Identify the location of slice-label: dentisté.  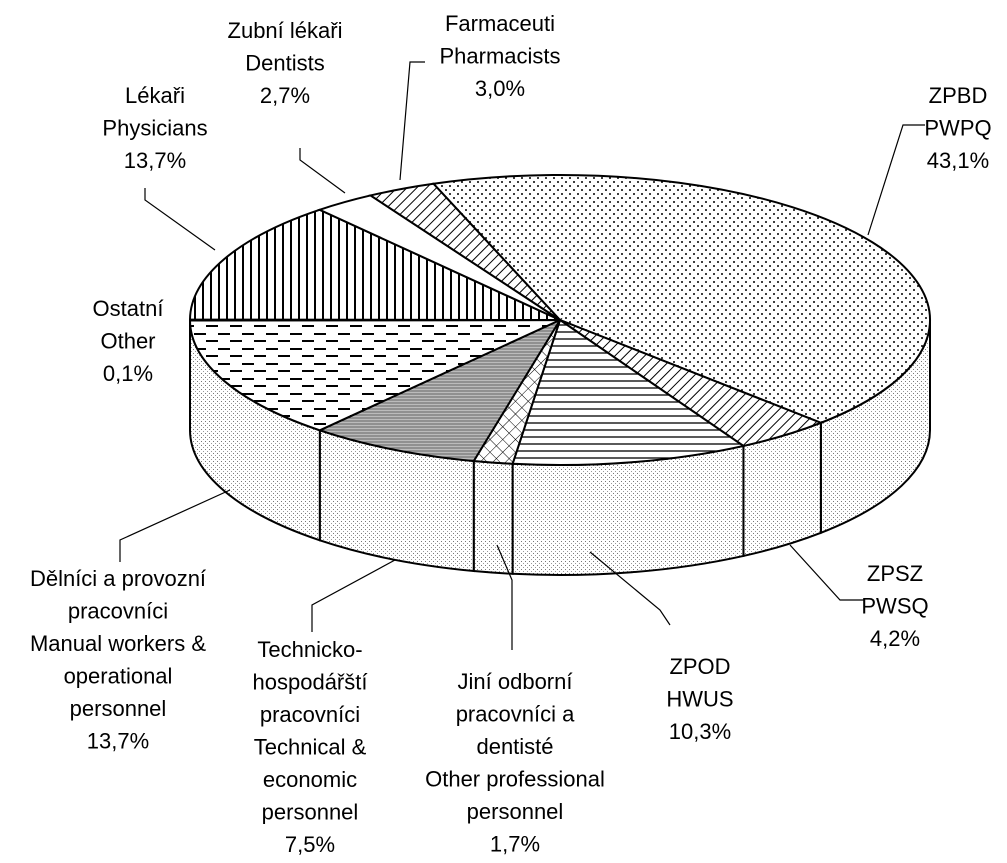
(514, 746).